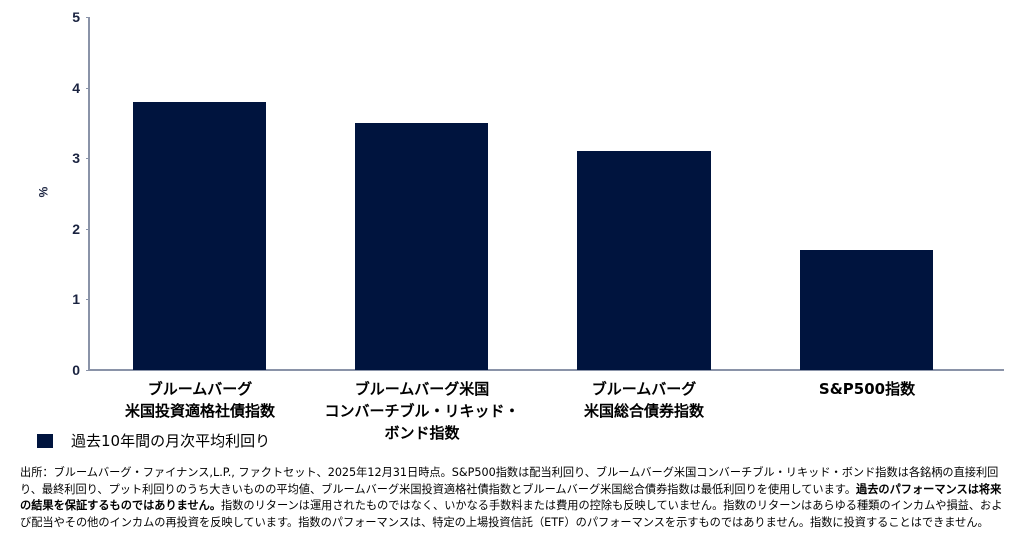  Describe the element at coordinates (76, 158) in the screenshot. I see `y-tick-label: 3` at that location.